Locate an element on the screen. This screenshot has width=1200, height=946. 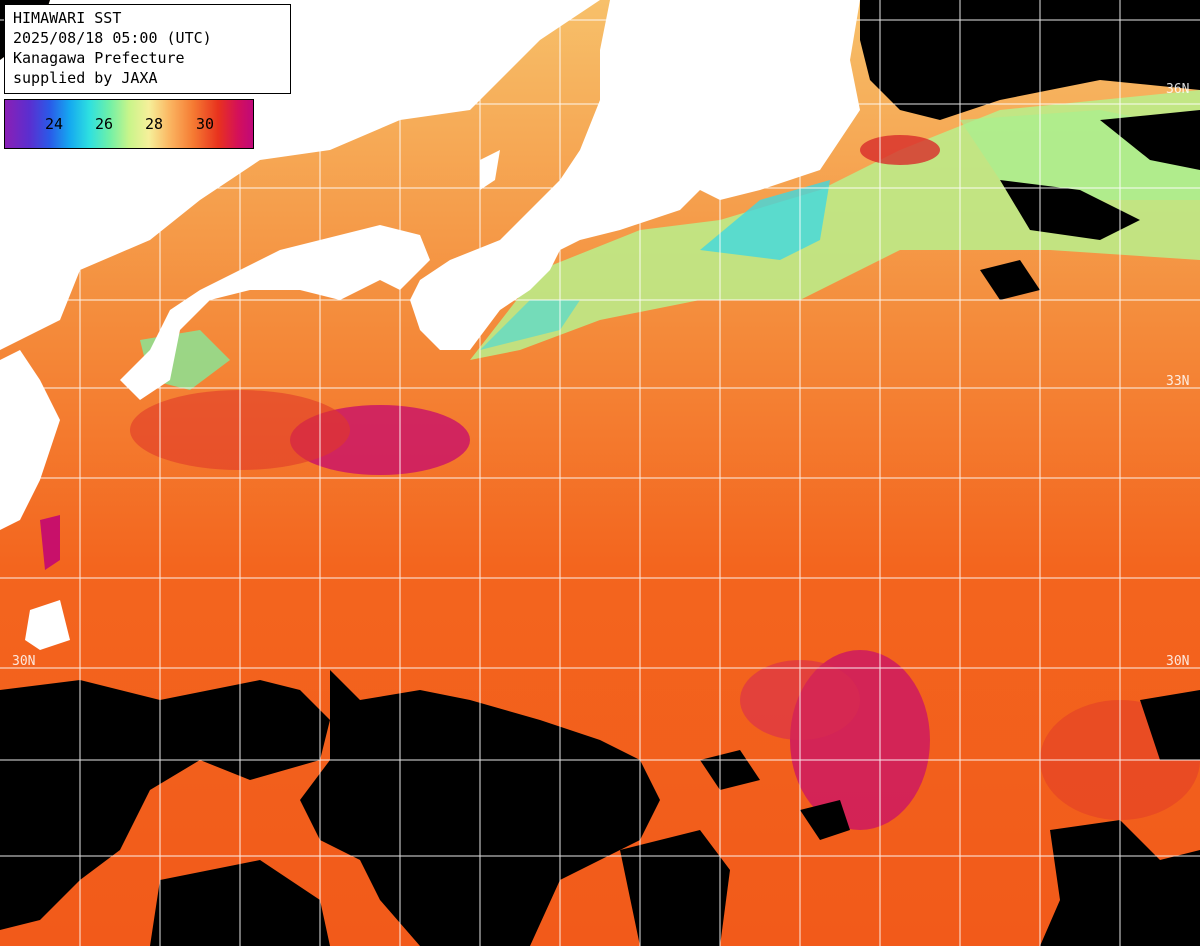
land-kyushu is located at coordinates (30, 440).